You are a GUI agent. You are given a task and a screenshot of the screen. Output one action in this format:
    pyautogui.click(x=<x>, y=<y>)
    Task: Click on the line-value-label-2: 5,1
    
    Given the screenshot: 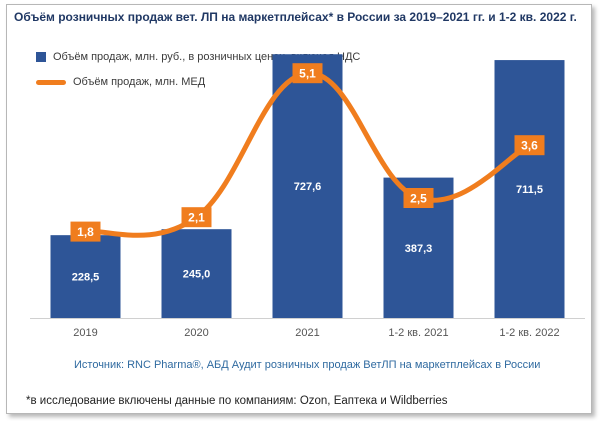 What is the action you would take?
    pyautogui.click(x=307, y=74)
    